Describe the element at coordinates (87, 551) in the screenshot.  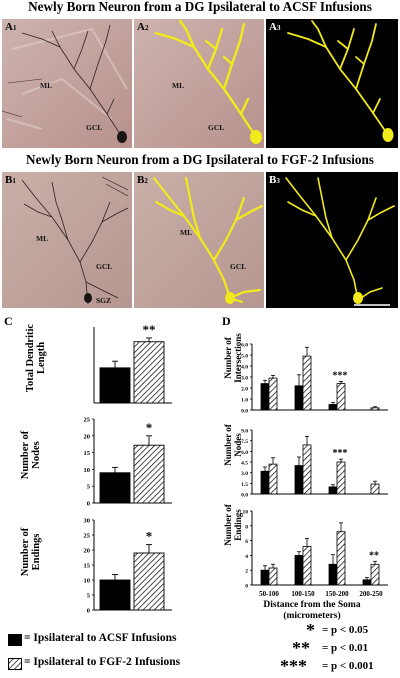
I see `y-tick-label: 20` at that location.